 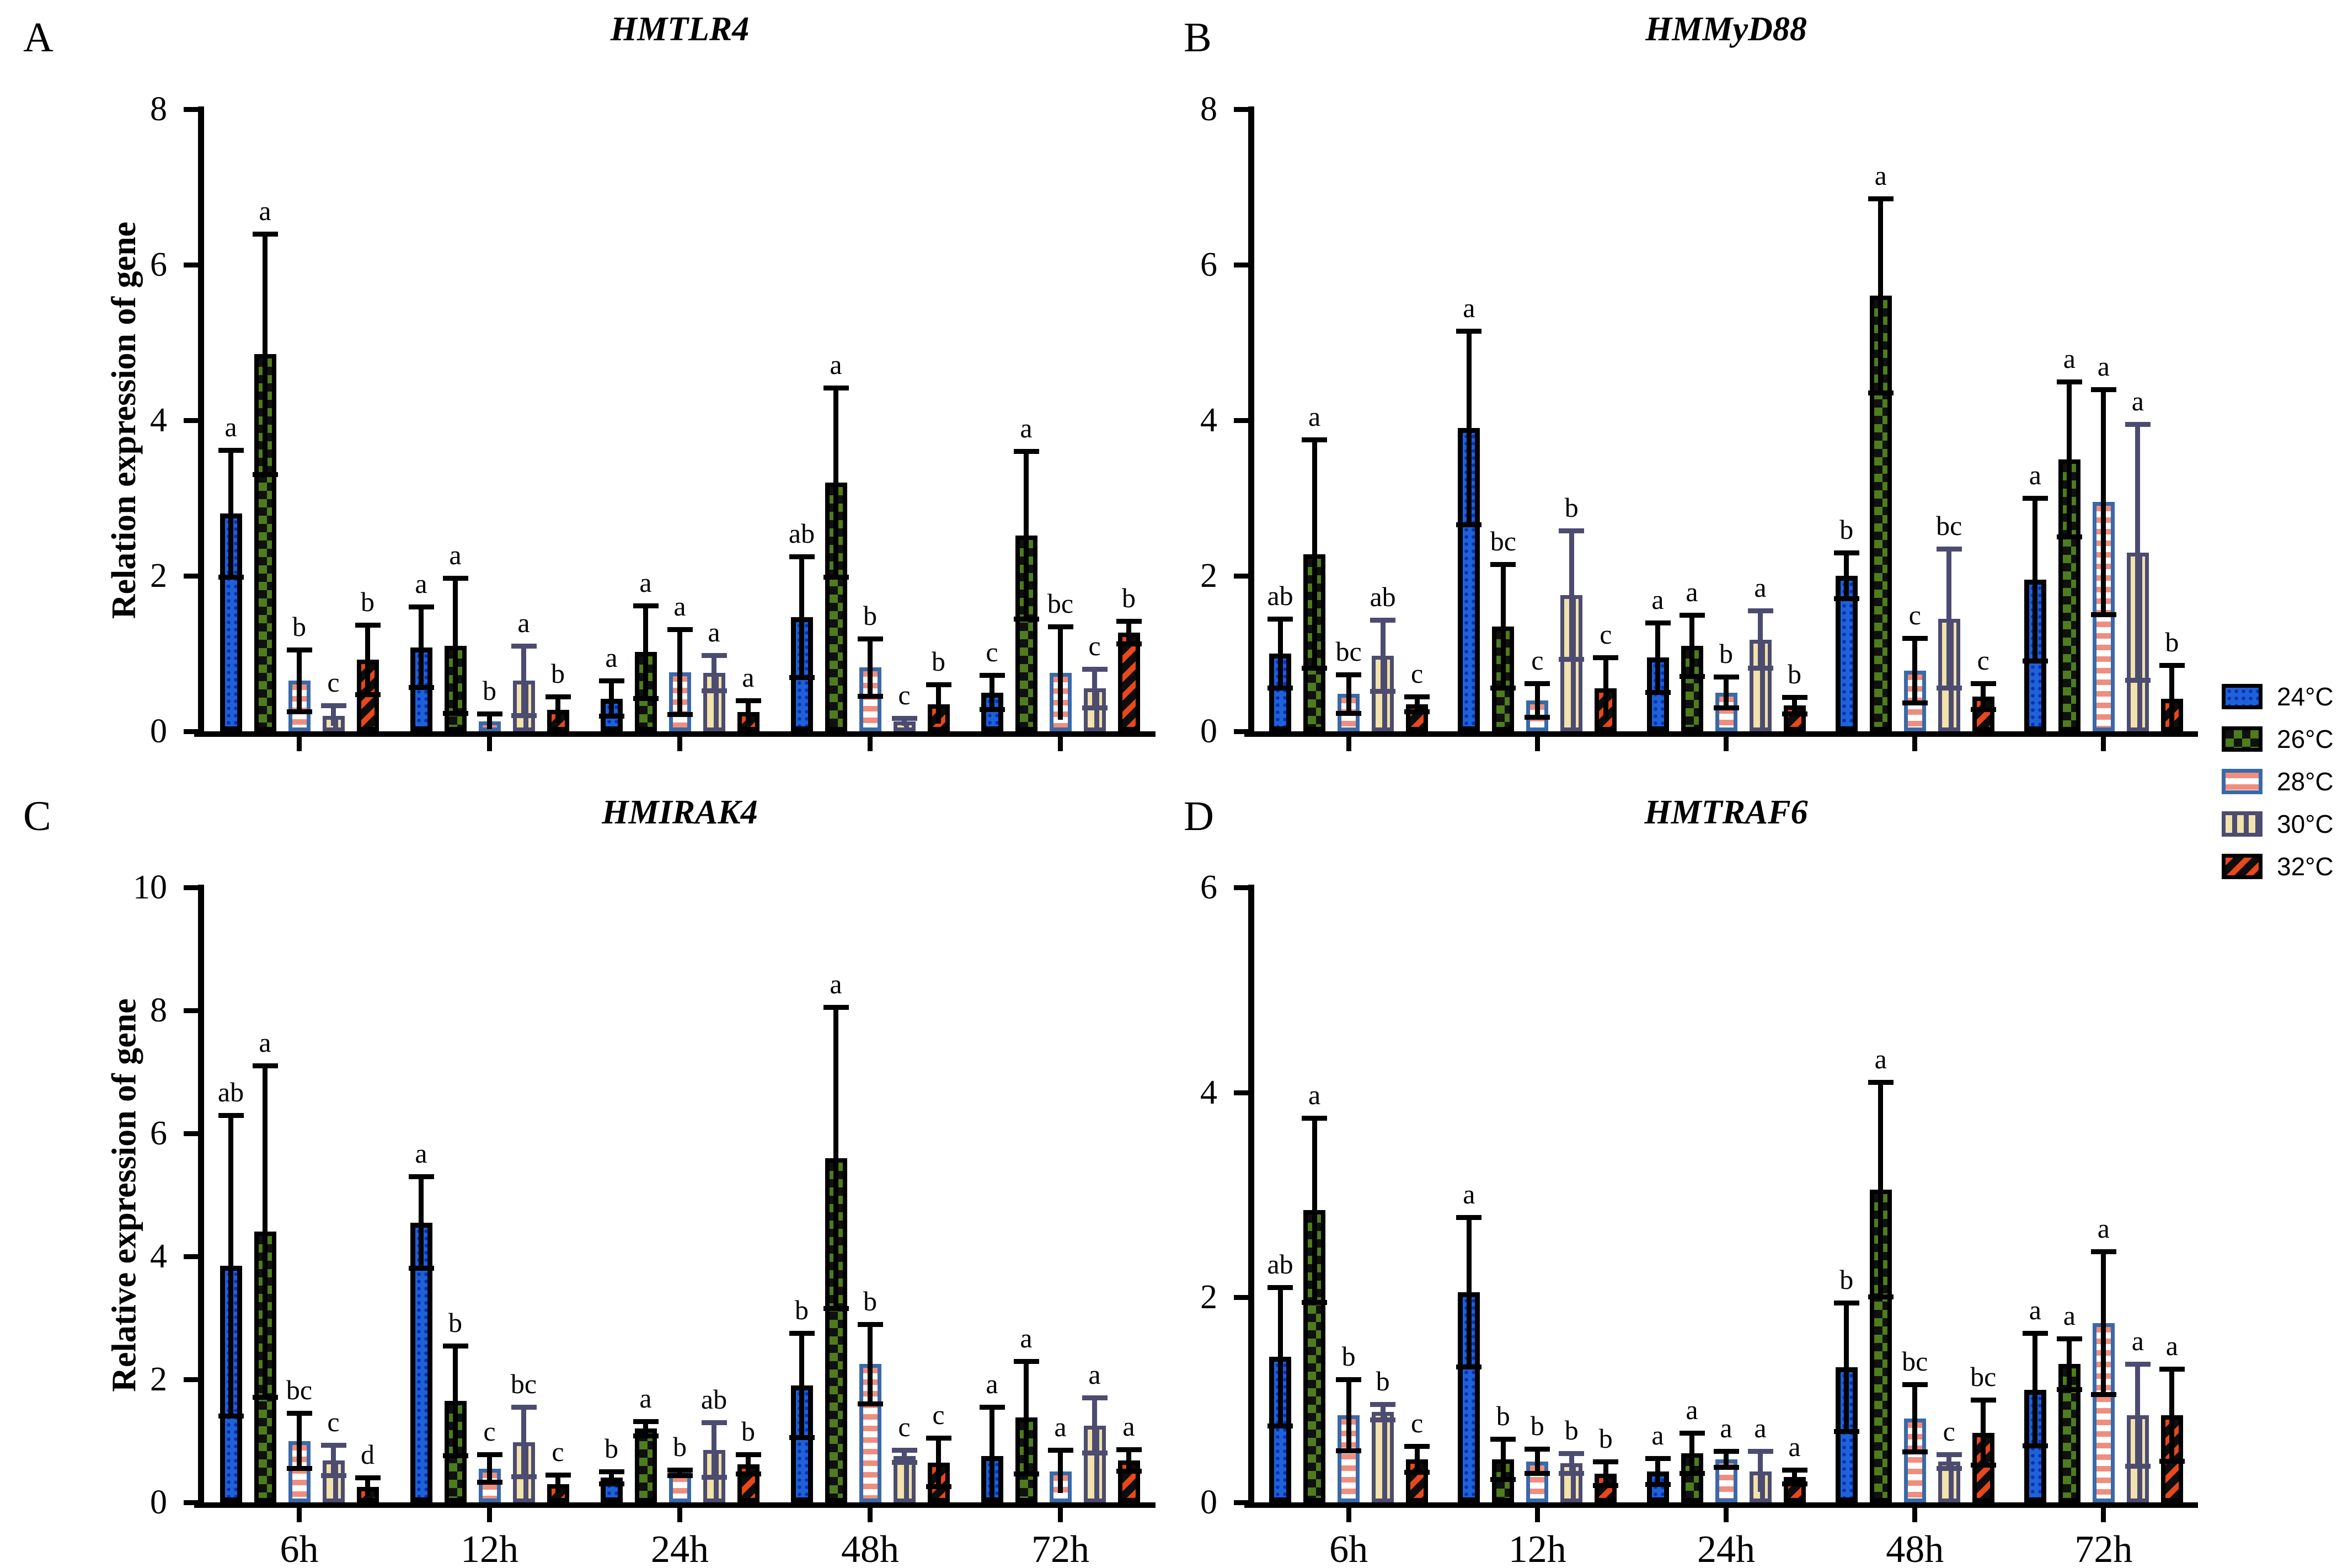 What do you see at coordinates (2242, 782) in the screenshot?
I see `legend-swatch-t28` at bounding box center [2242, 782].